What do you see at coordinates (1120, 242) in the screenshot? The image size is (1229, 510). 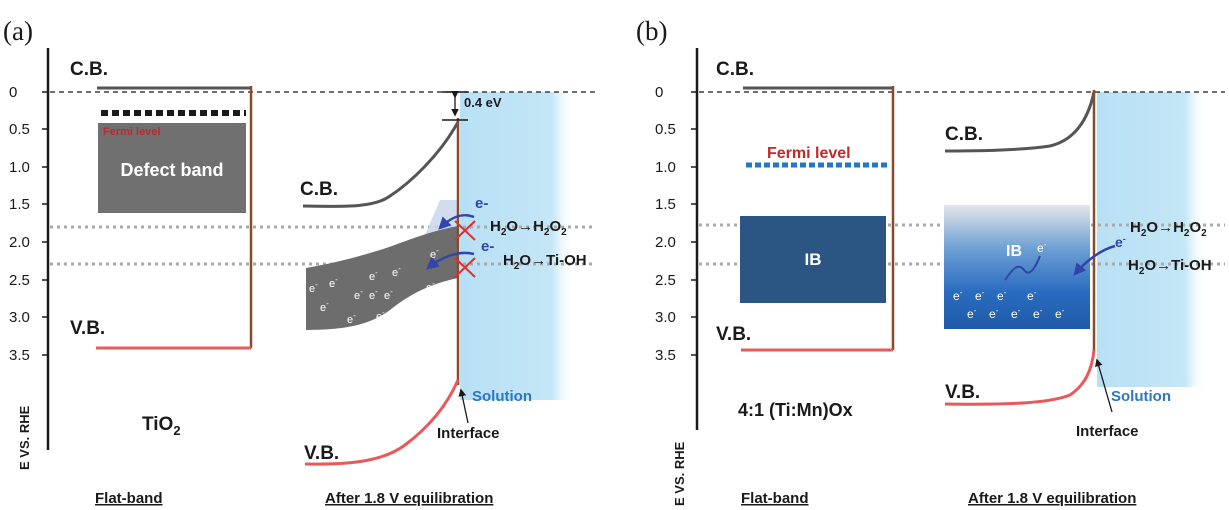 I see `transfer-electron-label: e-` at bounding box center [1120, 242].